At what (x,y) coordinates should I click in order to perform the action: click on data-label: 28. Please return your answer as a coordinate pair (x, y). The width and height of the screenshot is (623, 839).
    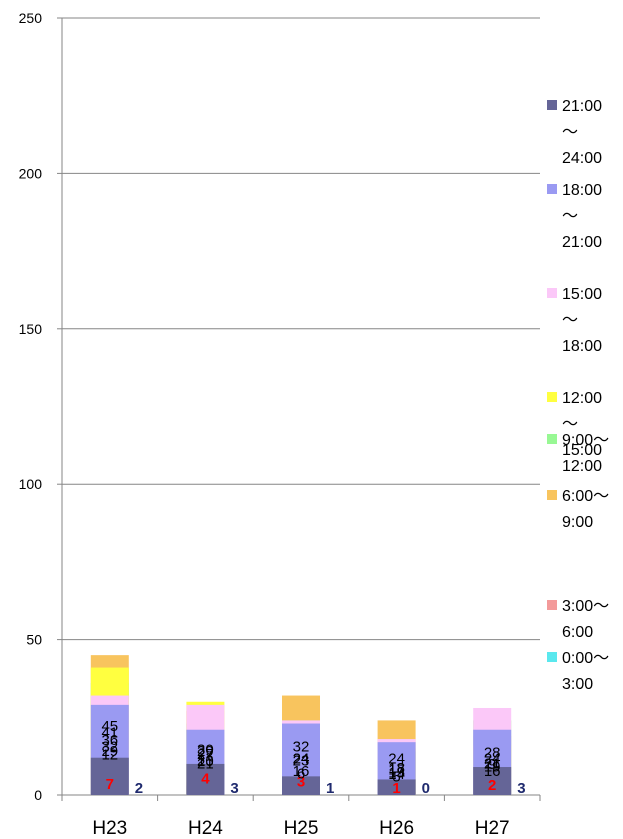
    Looking at the image, I should click on (492, 752).